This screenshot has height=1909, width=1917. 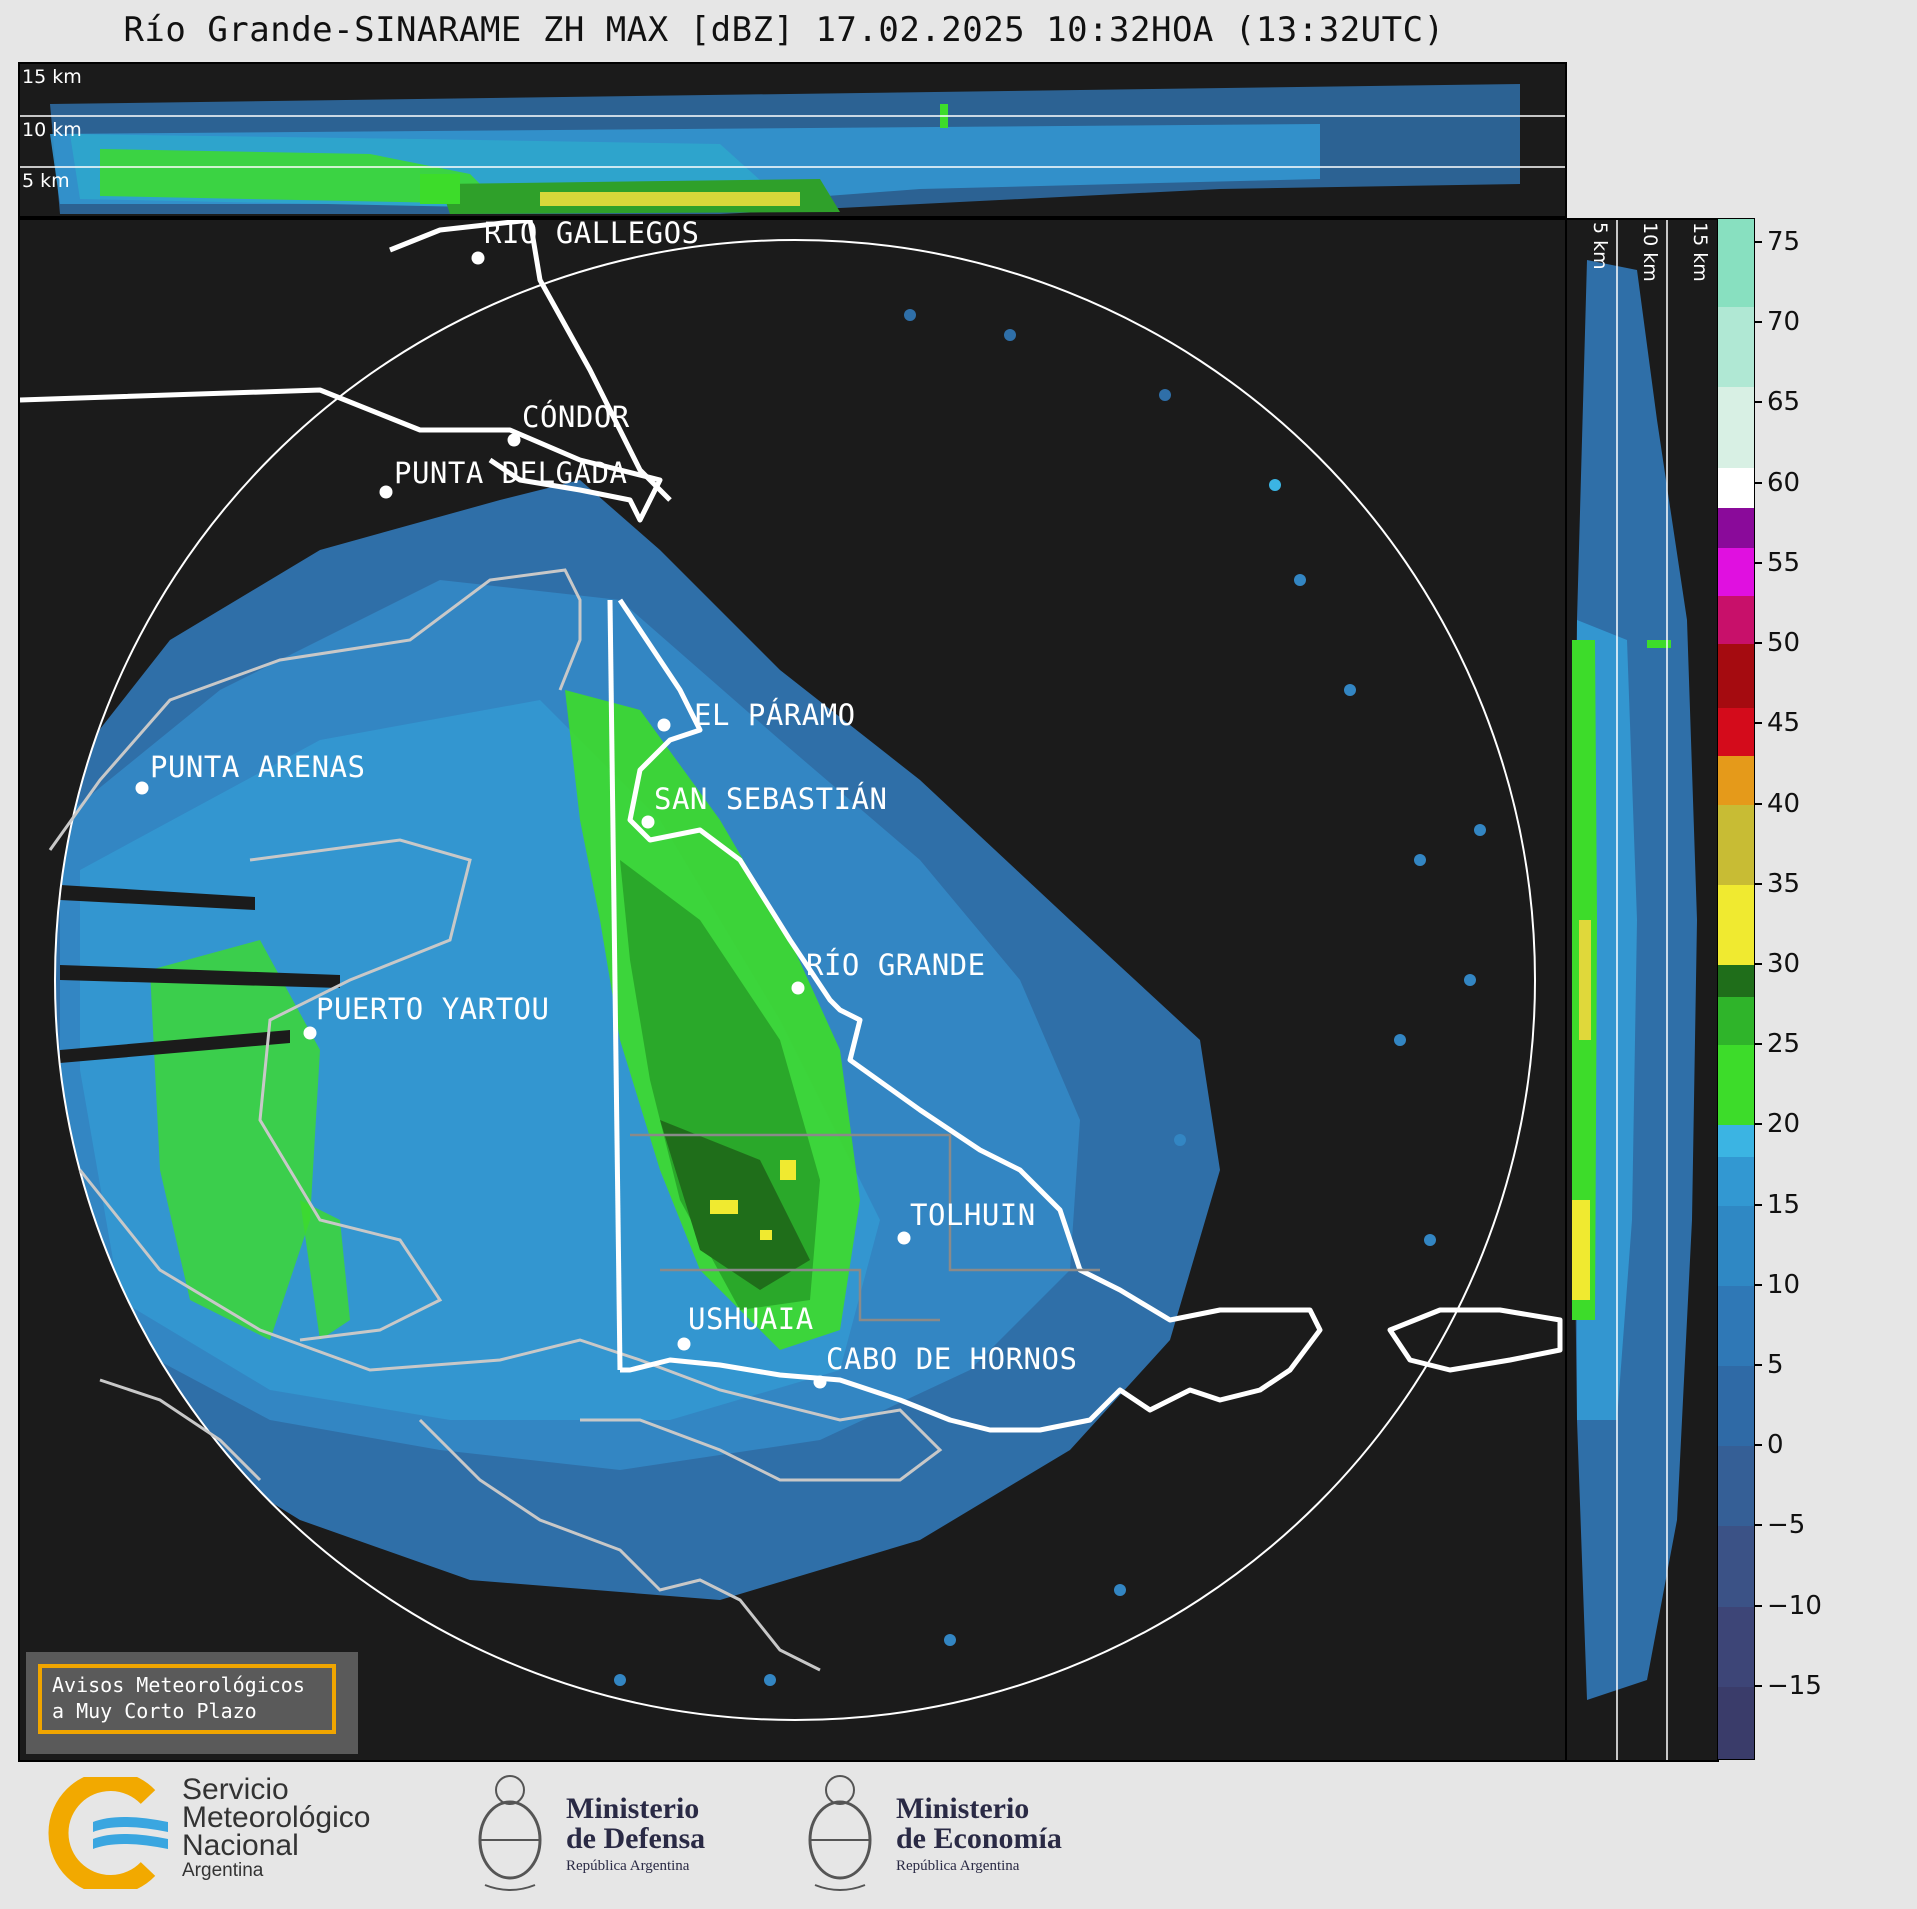 What do you see at coordinates (108, 1833) in the screenshot?
I see `smn-logo-icon` at bounding box center [108, 1833].